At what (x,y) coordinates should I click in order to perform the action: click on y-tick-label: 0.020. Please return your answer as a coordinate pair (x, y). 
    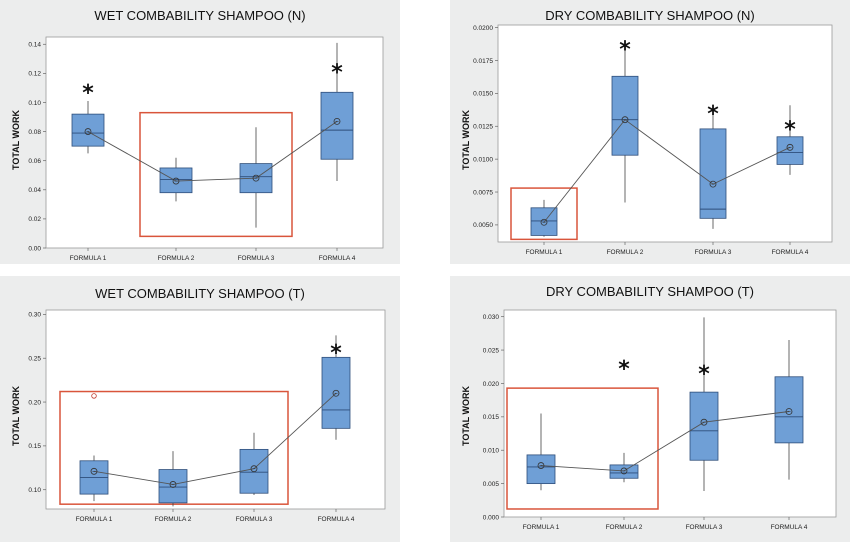
    Looking at the image, I should click on (491, 384).